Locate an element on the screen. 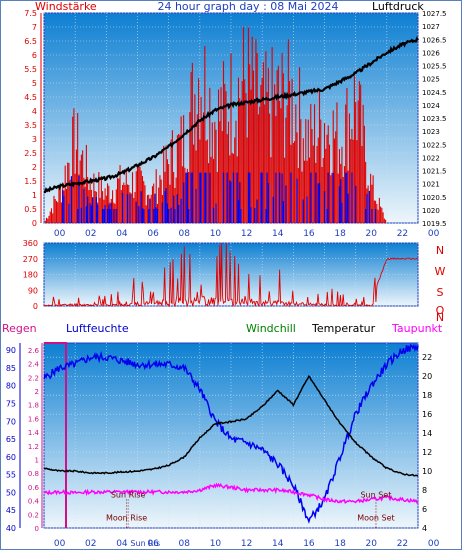  humidity-tick-label: 85 is located at coordinates (11, 368).